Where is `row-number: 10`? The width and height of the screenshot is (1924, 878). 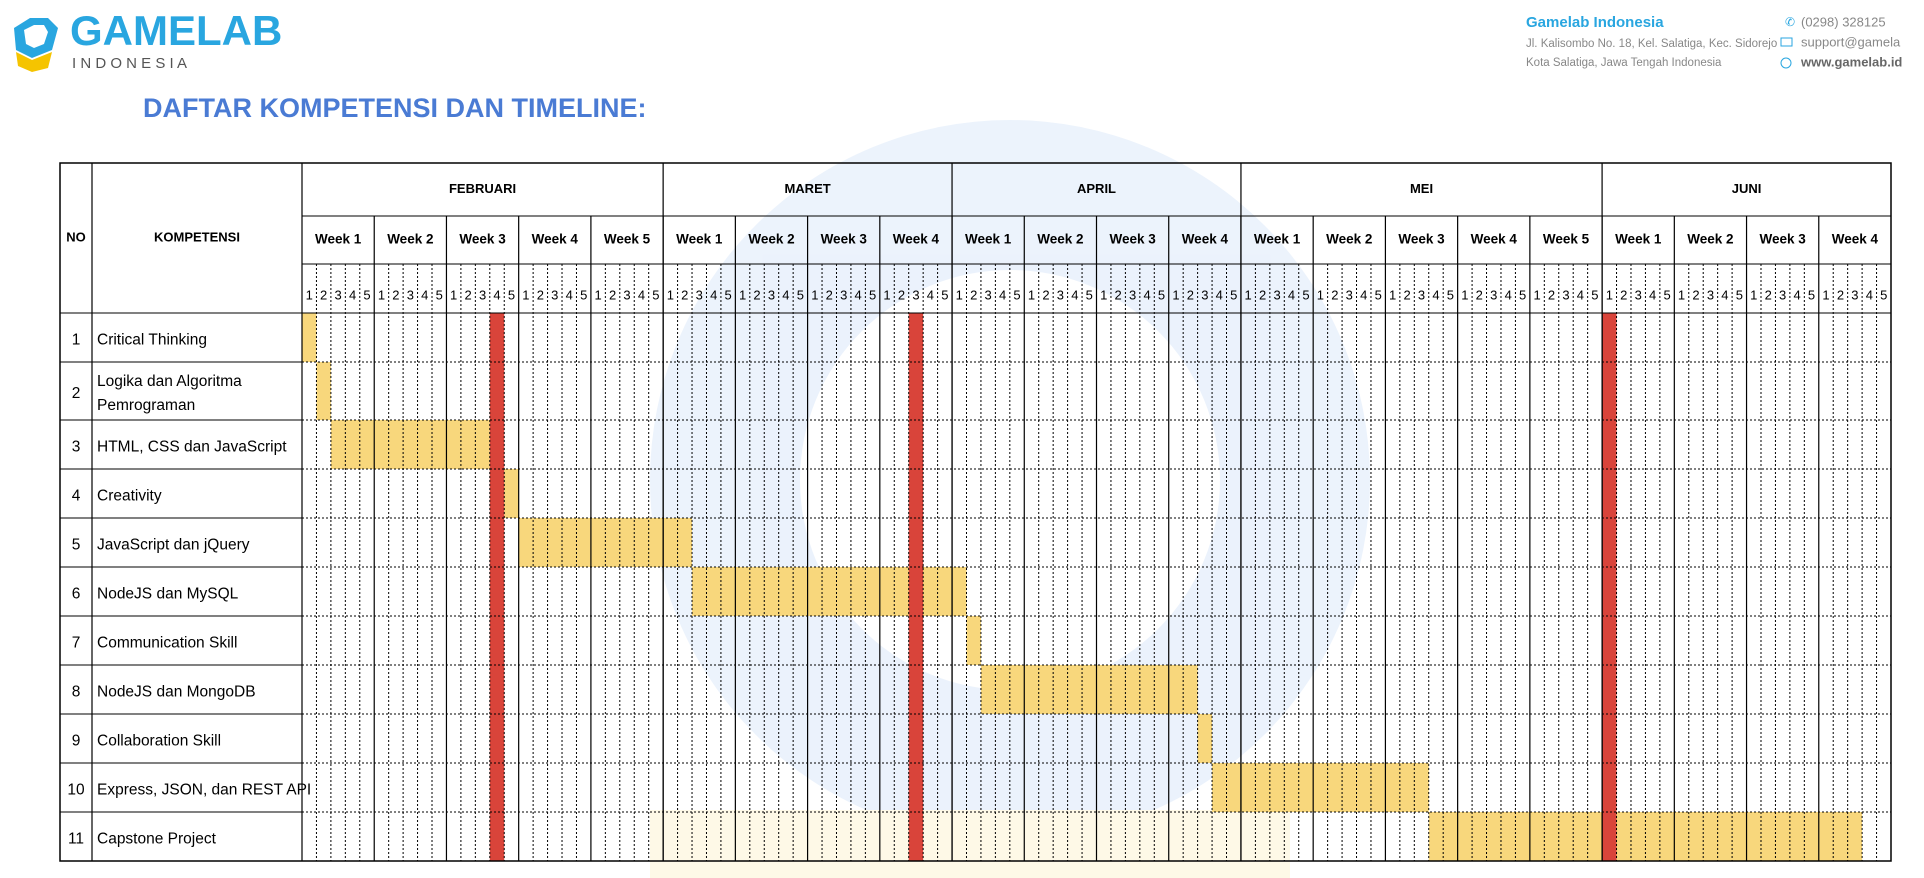
row-number: 10 is located at coordinates (76, 790).